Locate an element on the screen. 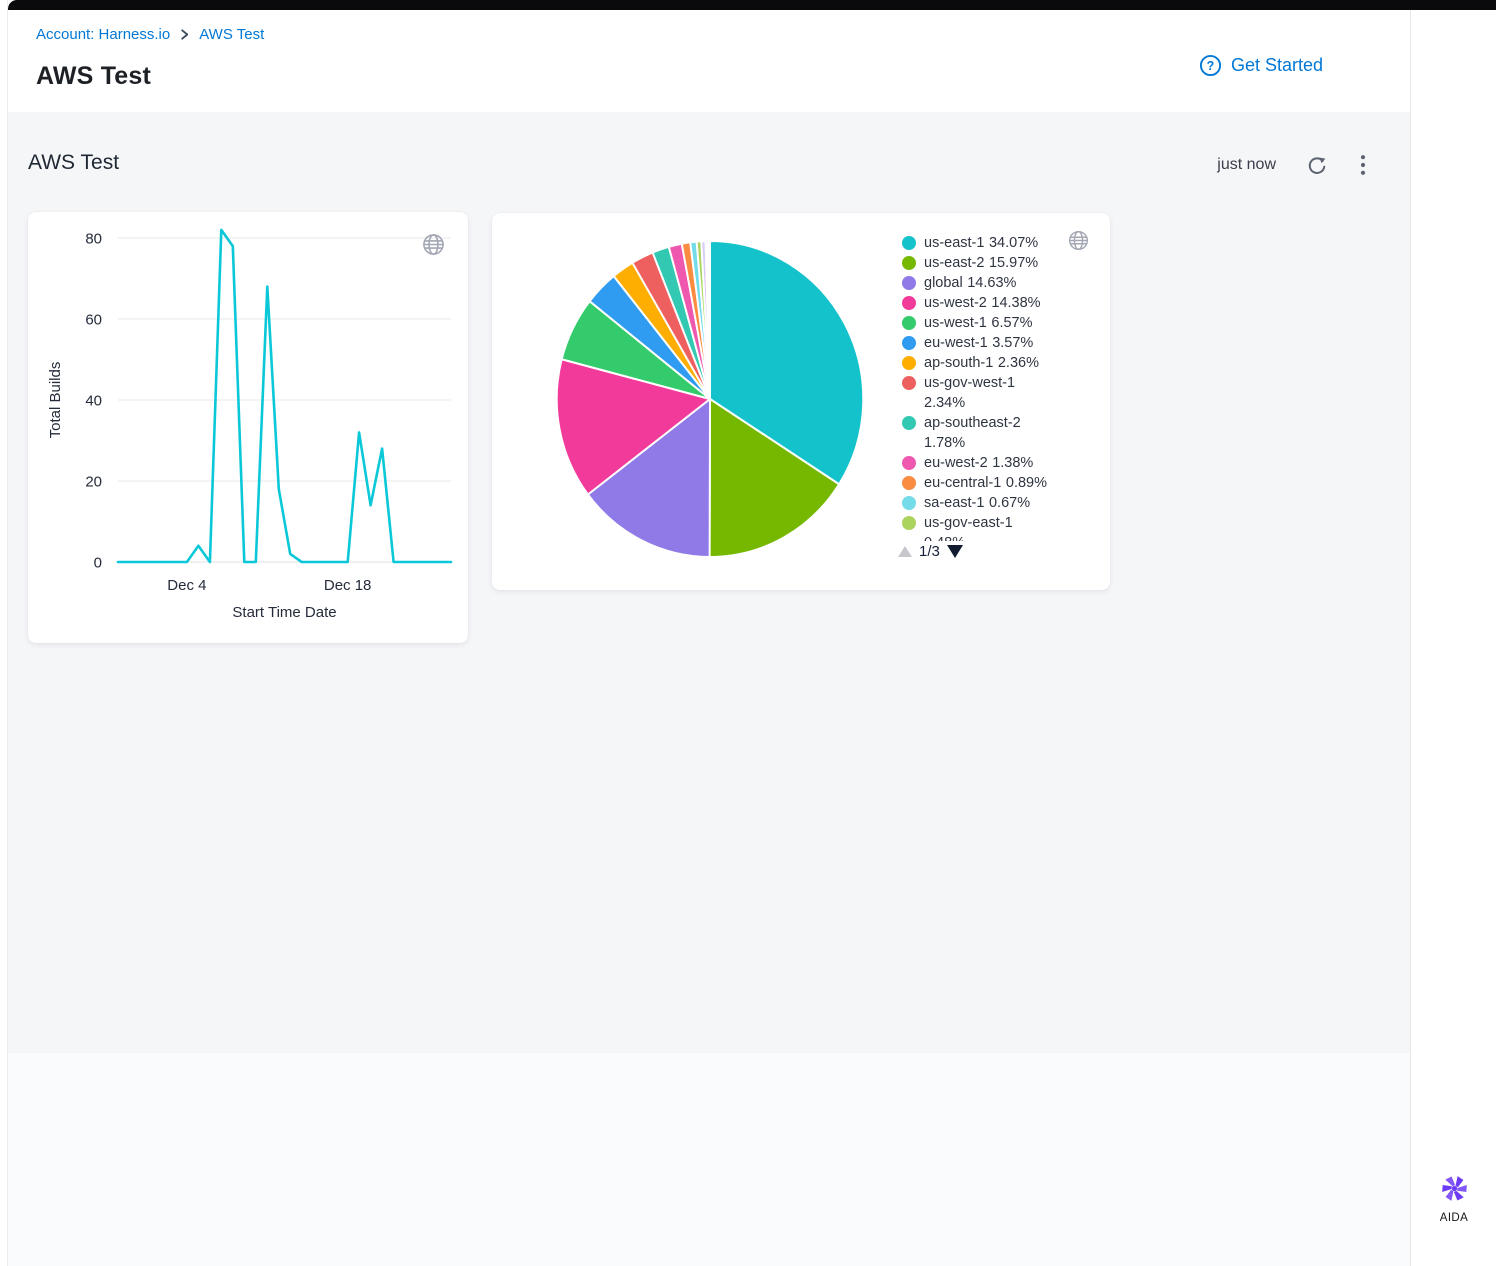 The height and width of the screenshot is (1266, 1496). legend-label: us-west-1 6.57% is located at coordinates (978, 323).